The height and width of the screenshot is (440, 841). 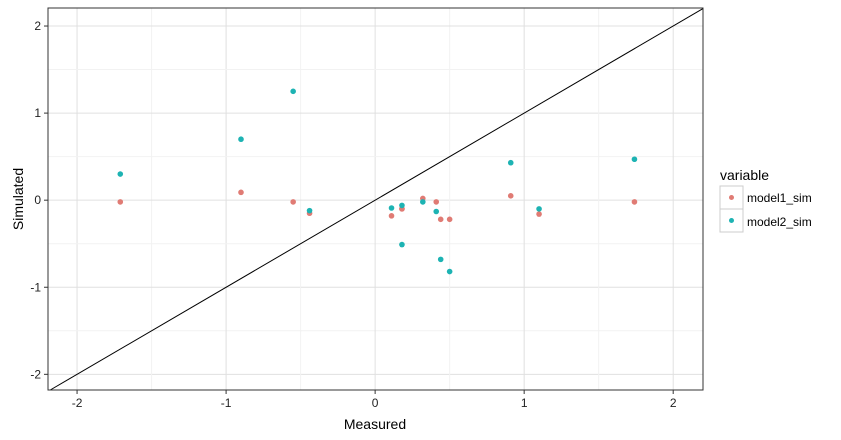 I want to click on legend-label-model1: model1_sim, so click(x=779, y=198).